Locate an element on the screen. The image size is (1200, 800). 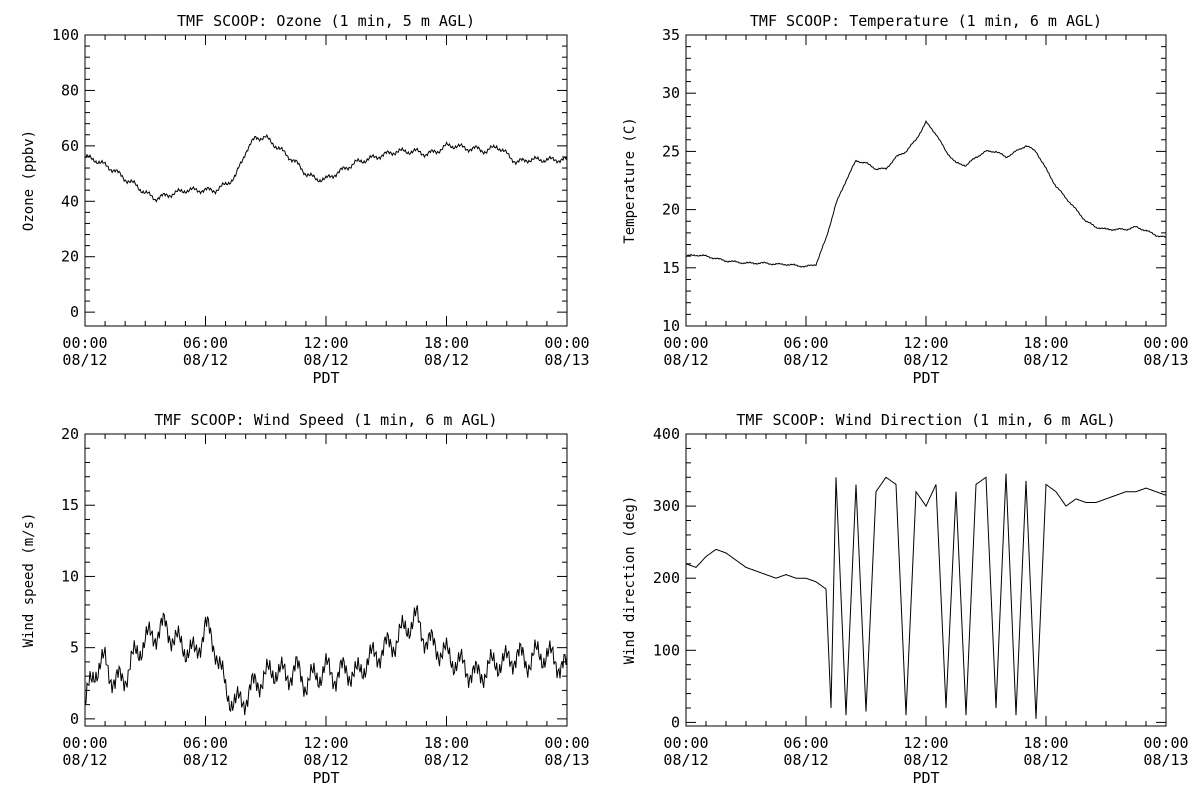
y-tick-label: 200 is located at coordinates (666, 578).